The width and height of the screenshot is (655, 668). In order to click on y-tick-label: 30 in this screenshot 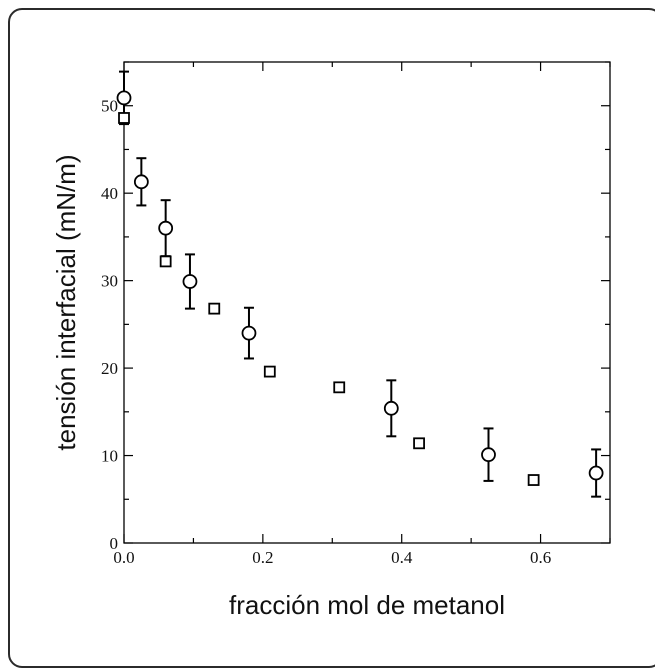, I will do `click(109, 281)`.